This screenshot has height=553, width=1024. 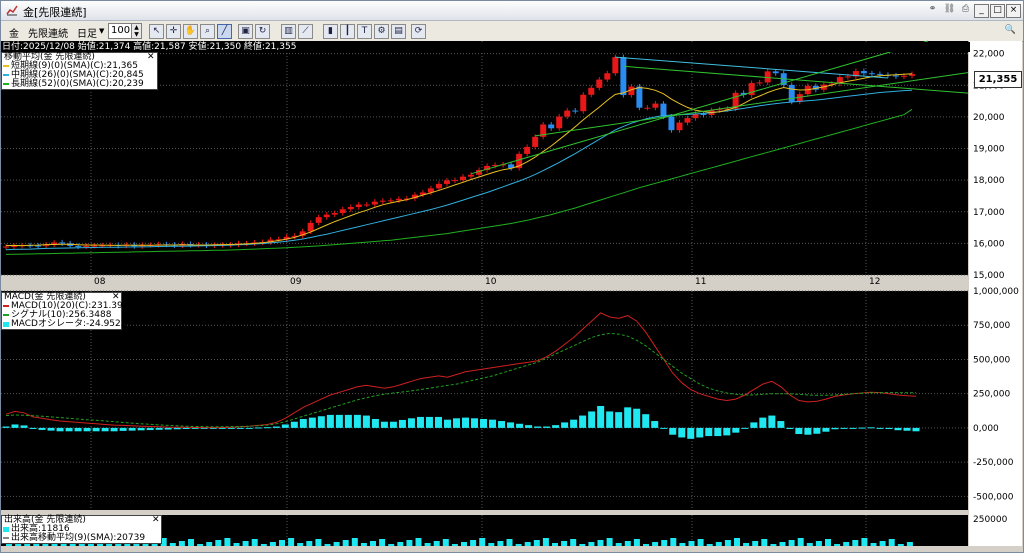 I want to click on volume-legend-ma: 出来高移動平均(9)(SMA):20739, so click(x=81, y=538).